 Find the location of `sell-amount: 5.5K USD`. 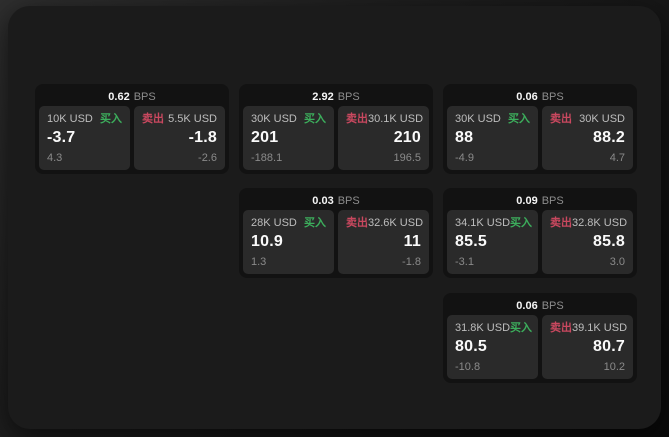

sell-amount: 5.5K USD is located at coordinates (192, 119).